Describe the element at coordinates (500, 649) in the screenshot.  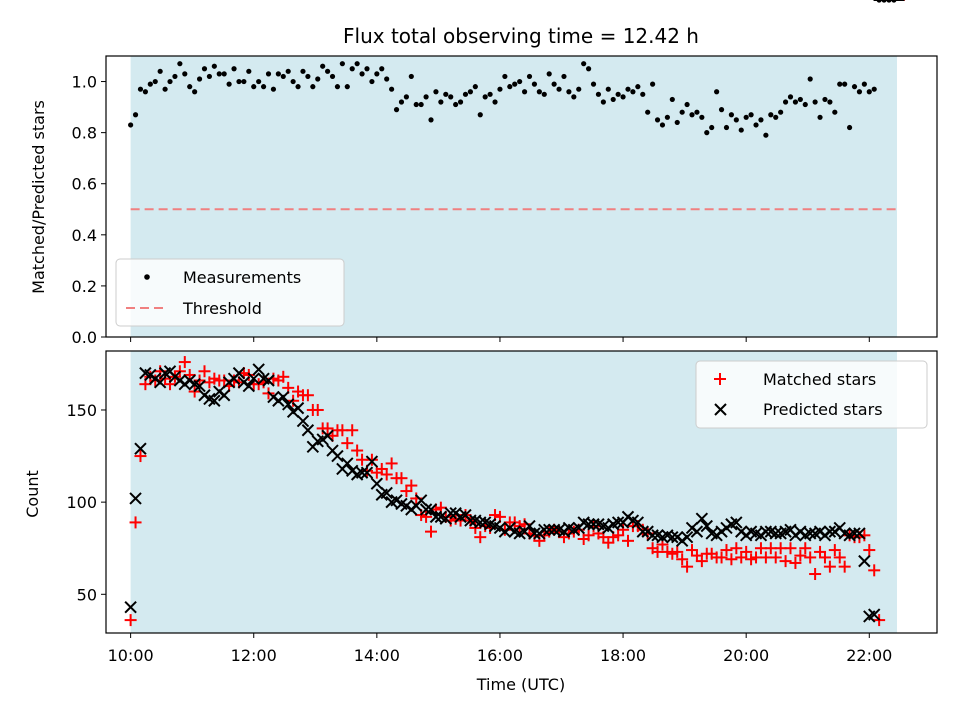
I see `count-x-axis: 10:00 12:00 14:00 16:00 18:00 20:00 22:00` at that location.